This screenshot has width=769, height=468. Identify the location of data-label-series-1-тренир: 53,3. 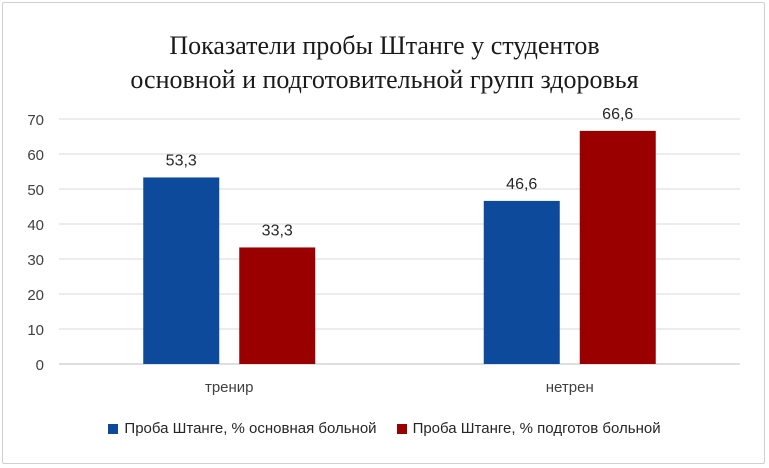
(181, 160).